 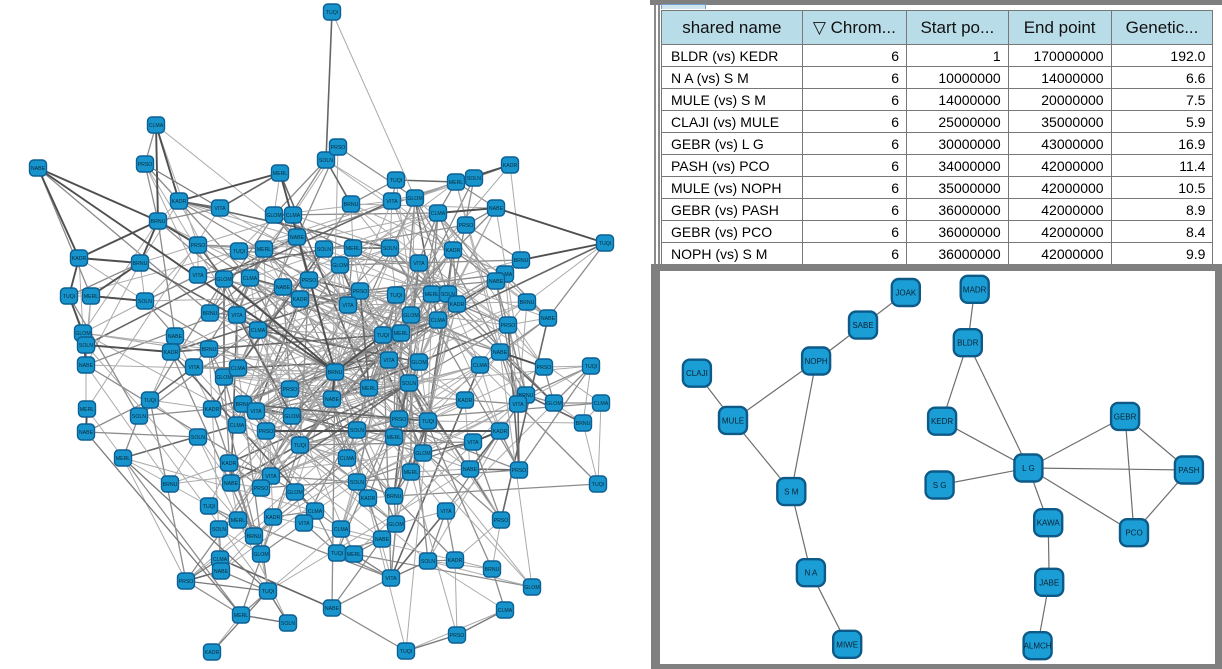 I want to click on svg-text: S M, so click(x=791, y=492).